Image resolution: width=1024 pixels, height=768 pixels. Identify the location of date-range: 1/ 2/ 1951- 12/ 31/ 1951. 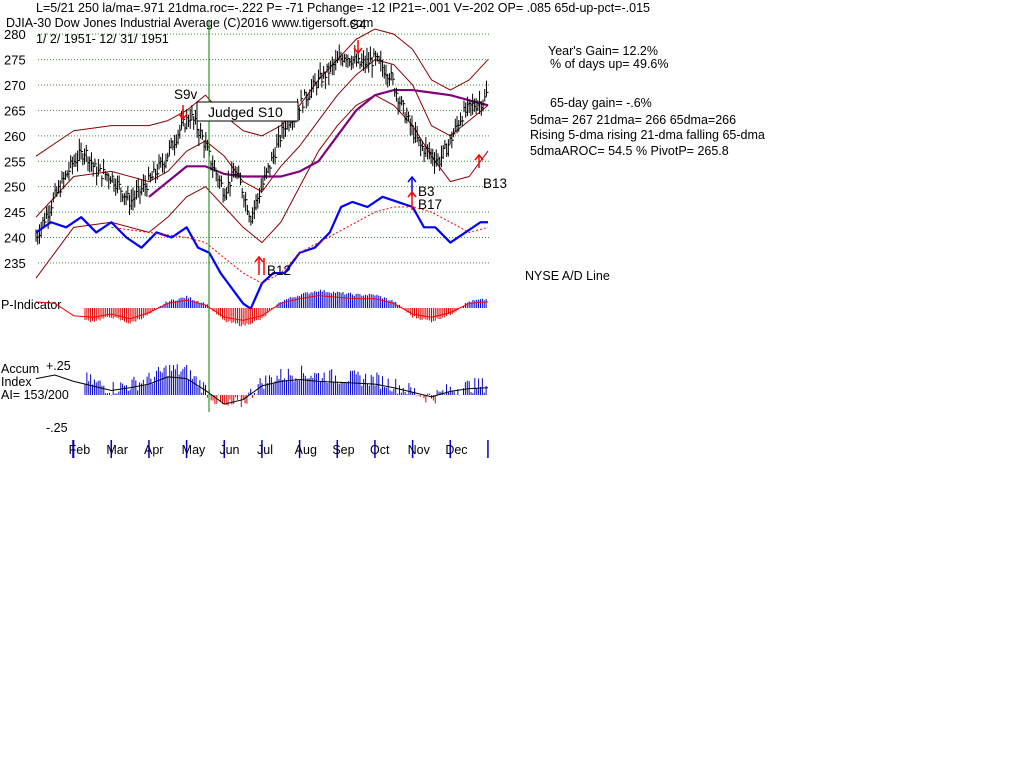
(102, 39).